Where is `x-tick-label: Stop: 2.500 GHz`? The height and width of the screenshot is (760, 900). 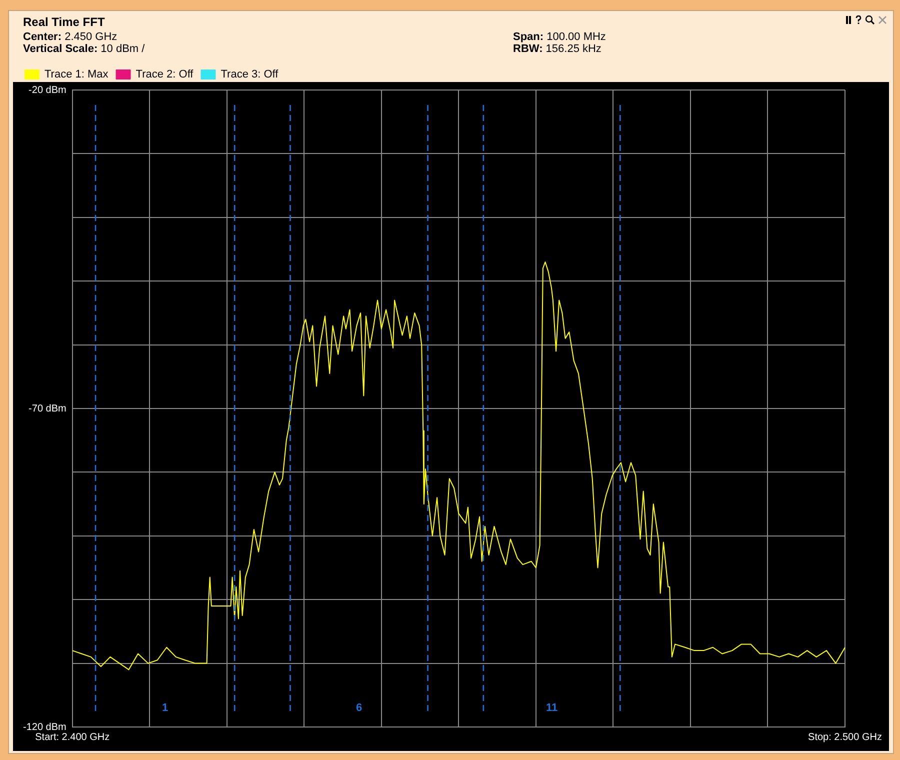 x-tick-label: Stop: 2.500 GHz is located at coordinates (845, 737).